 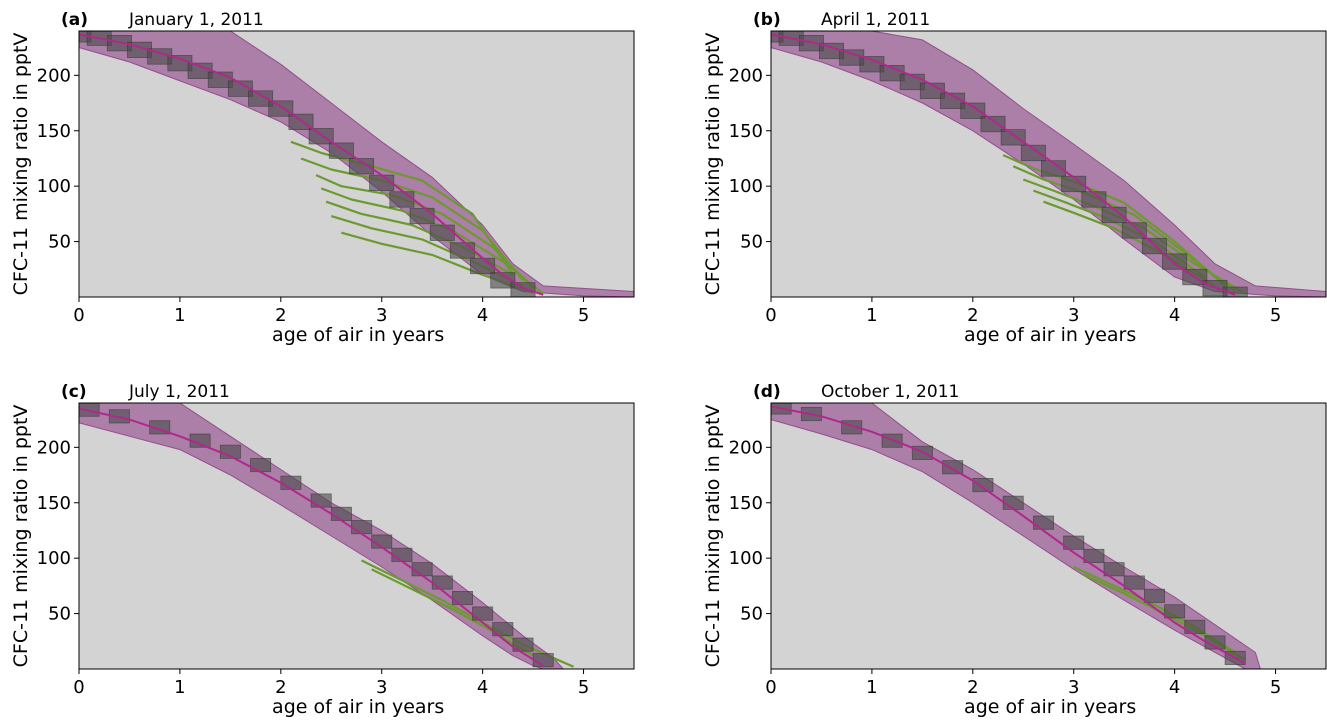 I want to click on panel-label: (b), so click(x=767, y=20).